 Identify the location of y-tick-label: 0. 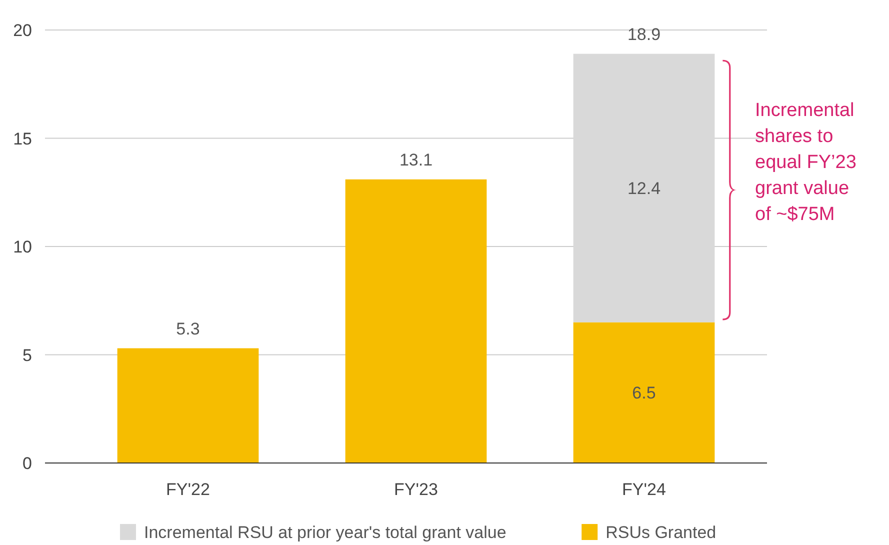
(27, 463).